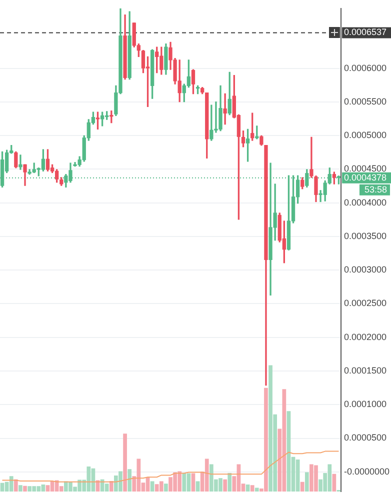 The image size is (391, 500). I want to click on y-tick-label: 0.0002000, so click(365, 337).